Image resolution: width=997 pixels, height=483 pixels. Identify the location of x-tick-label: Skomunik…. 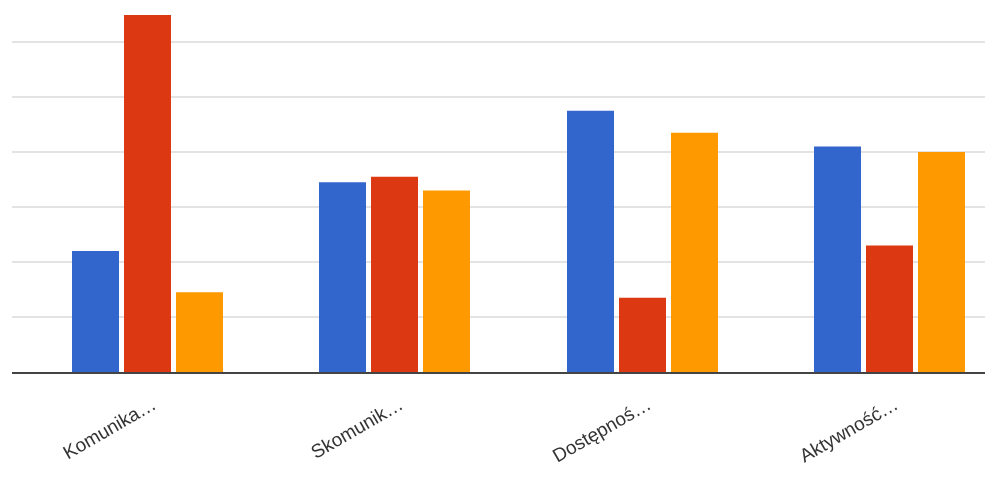
(357, 428).